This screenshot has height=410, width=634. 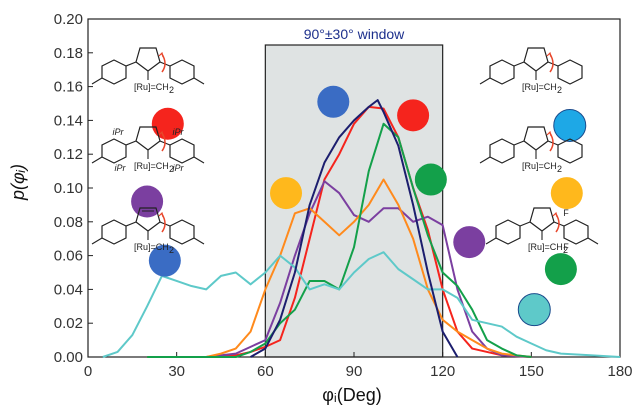 I want to click on y-tick-label: 0.14, so click(x=68, y=120).